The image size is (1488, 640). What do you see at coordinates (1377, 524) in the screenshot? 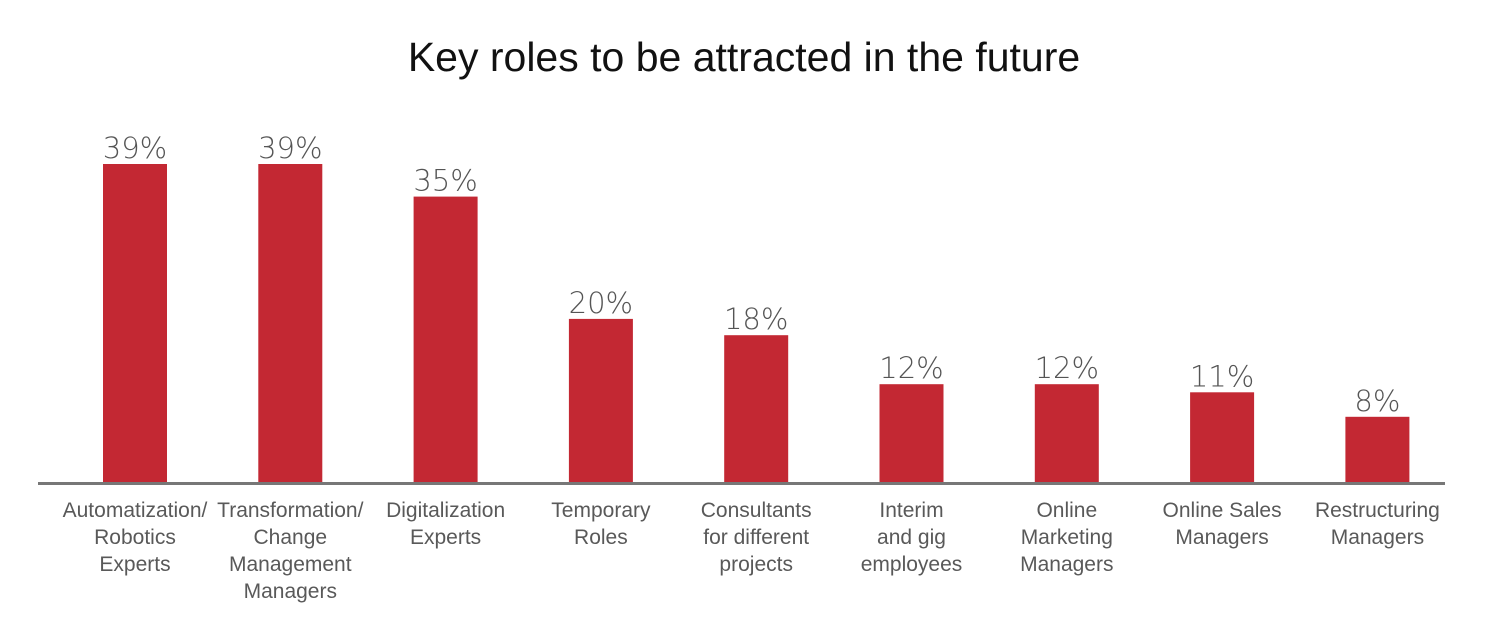
I see `category-label-8: Restructuring Managers` at bounding box center [1377, 524].